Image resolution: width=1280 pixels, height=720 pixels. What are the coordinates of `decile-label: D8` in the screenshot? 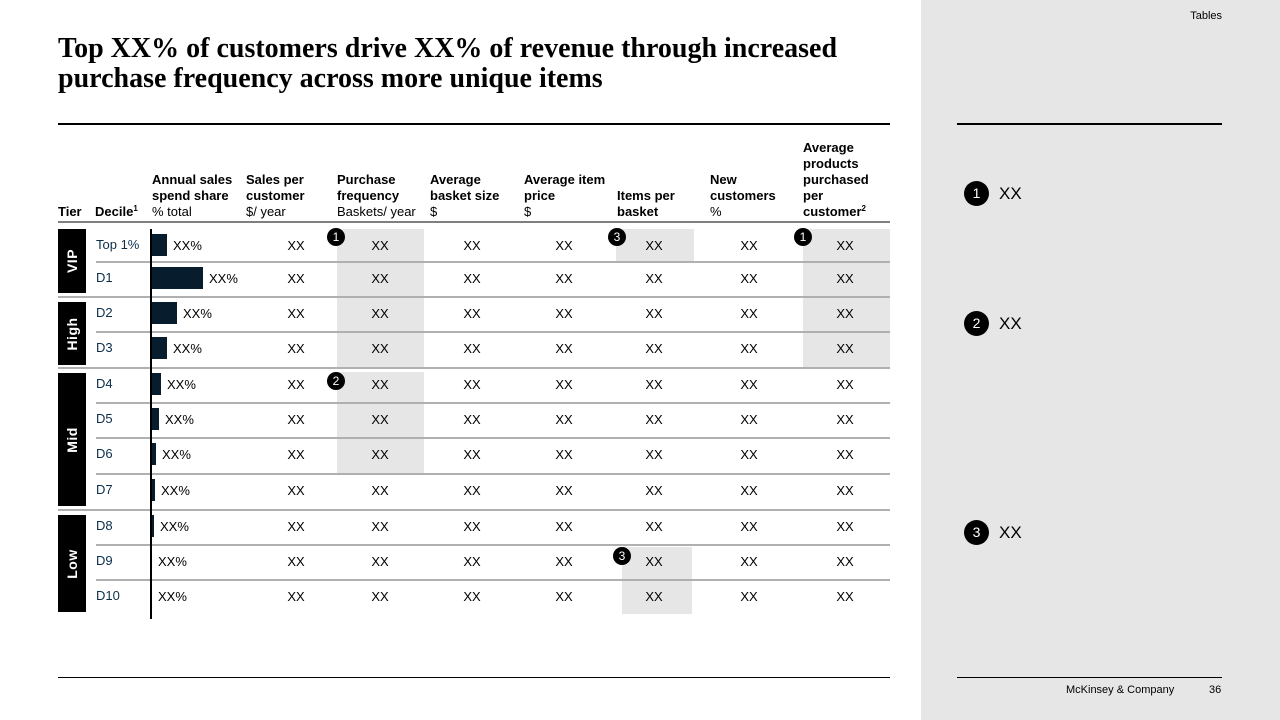 It's located at (104, 525).